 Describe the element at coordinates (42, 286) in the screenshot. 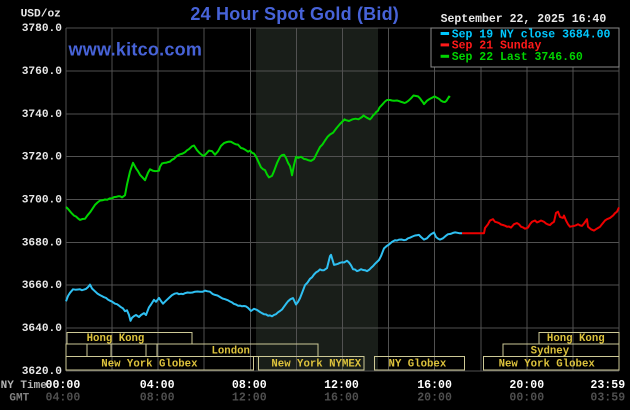

I see `svg-text: 3660.0` at that location.